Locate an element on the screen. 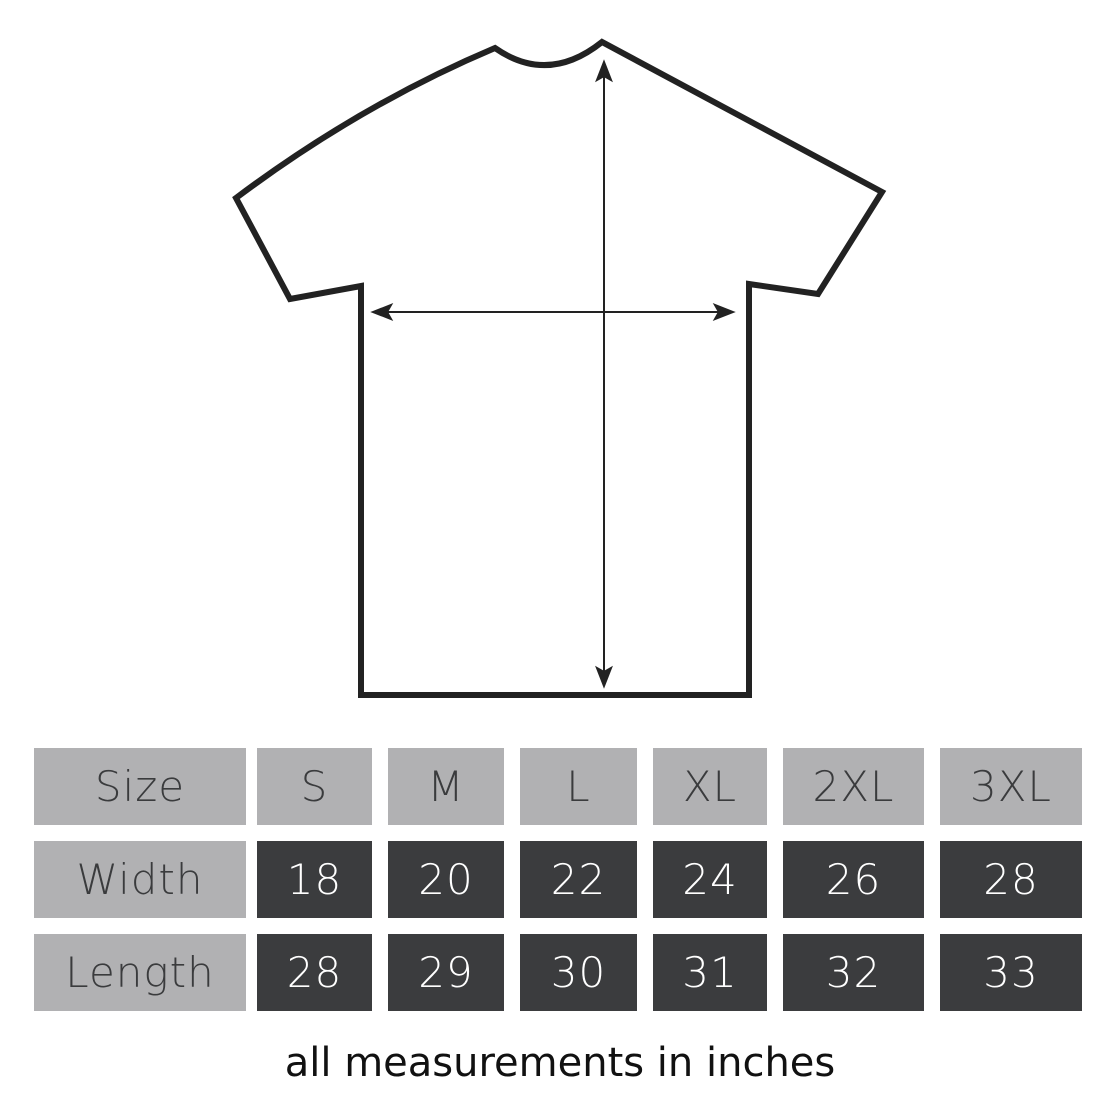 This screenshot has width=1120, height=1120. header-label-size: Size is located at coordinates (140, 786).